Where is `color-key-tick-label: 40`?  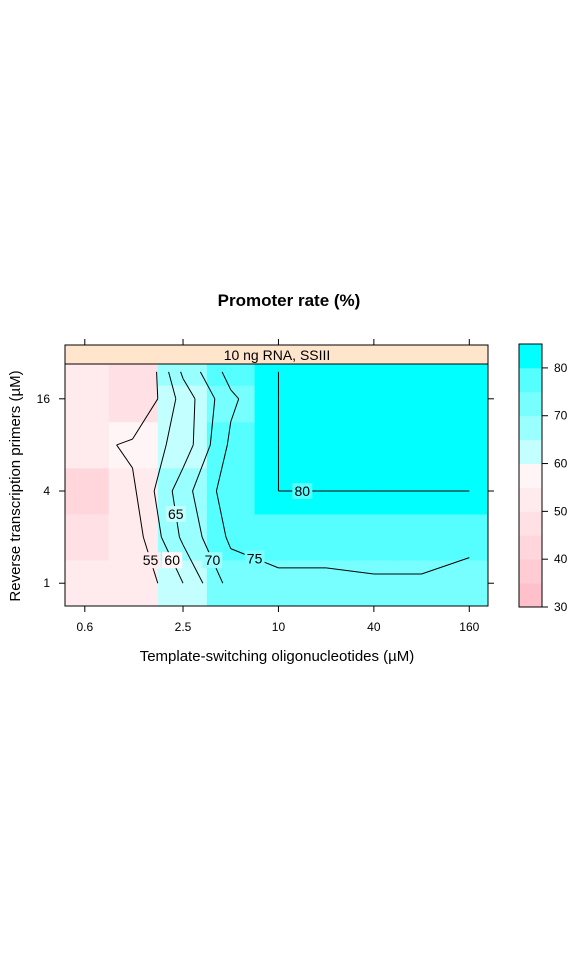 color-key-tick-label: 40 is located at coordinates (561, 559).